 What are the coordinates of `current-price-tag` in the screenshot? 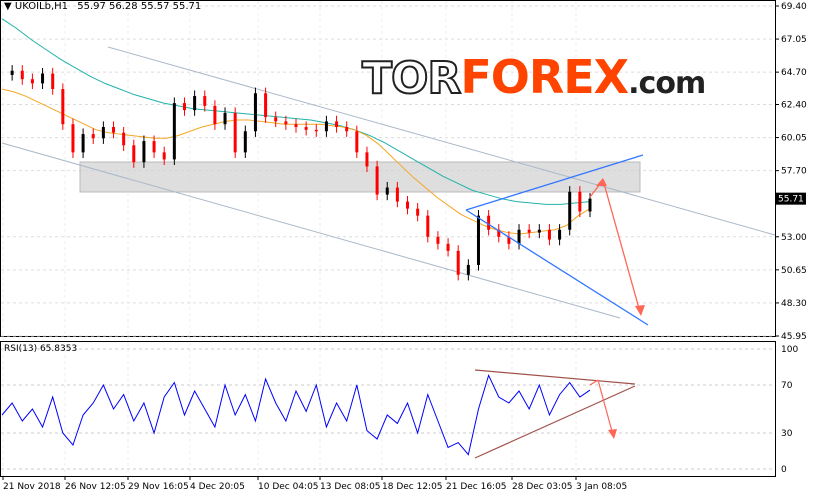 It's located at (791, 198).